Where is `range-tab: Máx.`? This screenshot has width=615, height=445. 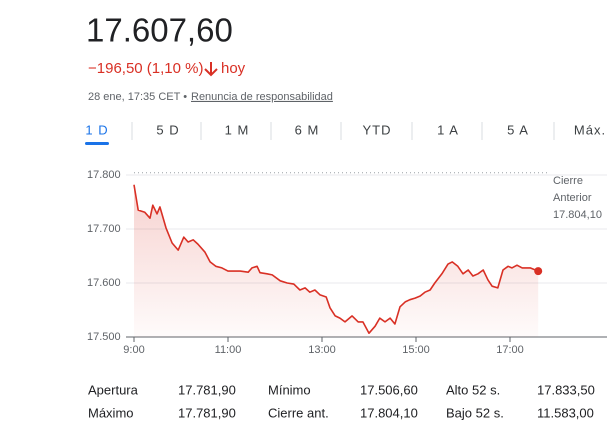 range-tab: Máx. is located at coordinates (590, 129).